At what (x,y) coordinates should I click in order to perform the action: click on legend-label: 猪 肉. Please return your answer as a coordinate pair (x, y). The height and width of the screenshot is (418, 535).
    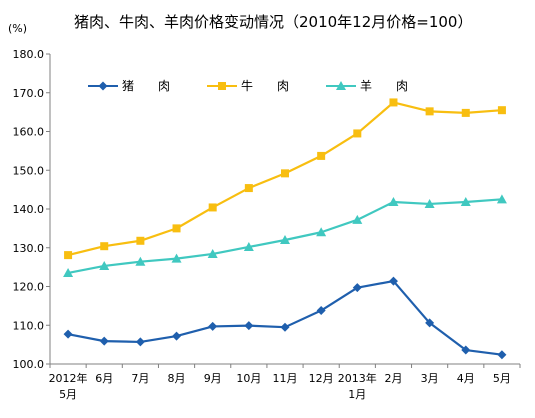
    Looking at the image, I should click on (146, 86).